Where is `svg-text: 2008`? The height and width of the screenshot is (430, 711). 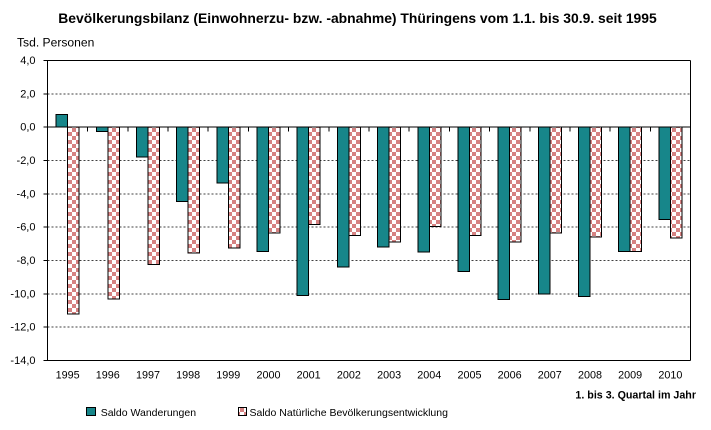 svg-text: 2008 is located at coordinates (590, 376).